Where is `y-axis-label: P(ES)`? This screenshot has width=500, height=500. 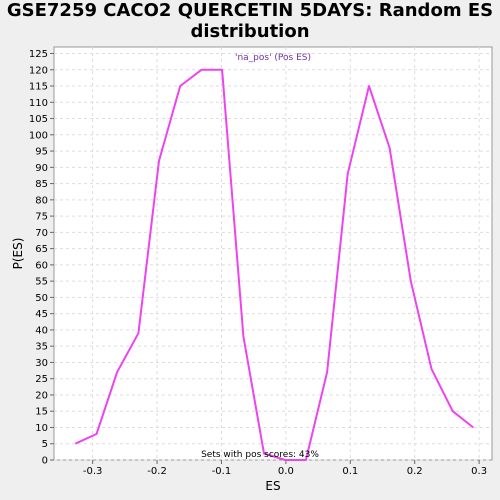
y-axis-label: P(ES) is located at coordinates (18, 254).